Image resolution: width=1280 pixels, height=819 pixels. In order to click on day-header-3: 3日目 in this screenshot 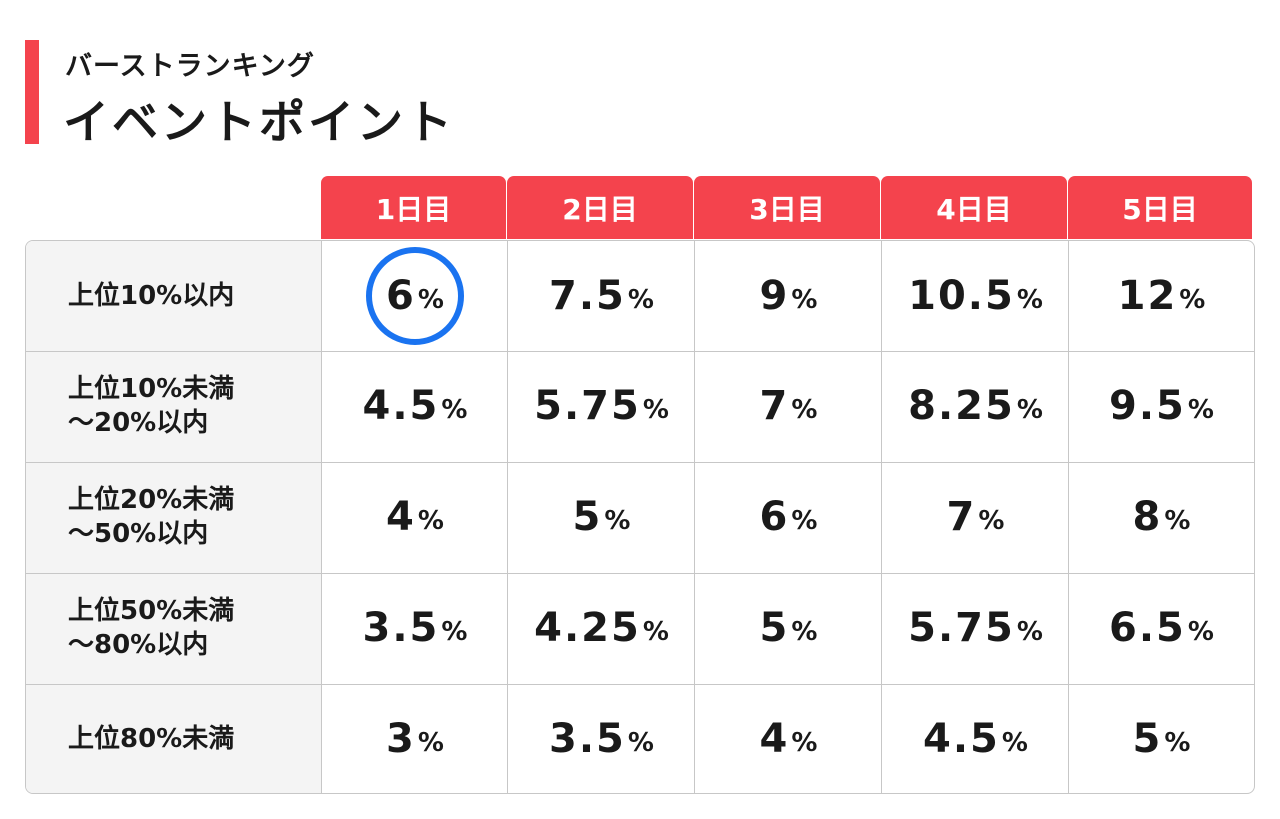, I will do `click(787, 207)`.